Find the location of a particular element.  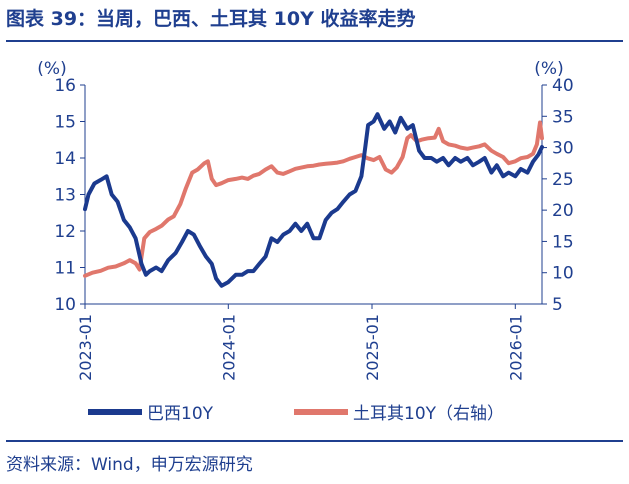

legend-label-brazil: 巴西10Y is located at coordinates (180, 414).